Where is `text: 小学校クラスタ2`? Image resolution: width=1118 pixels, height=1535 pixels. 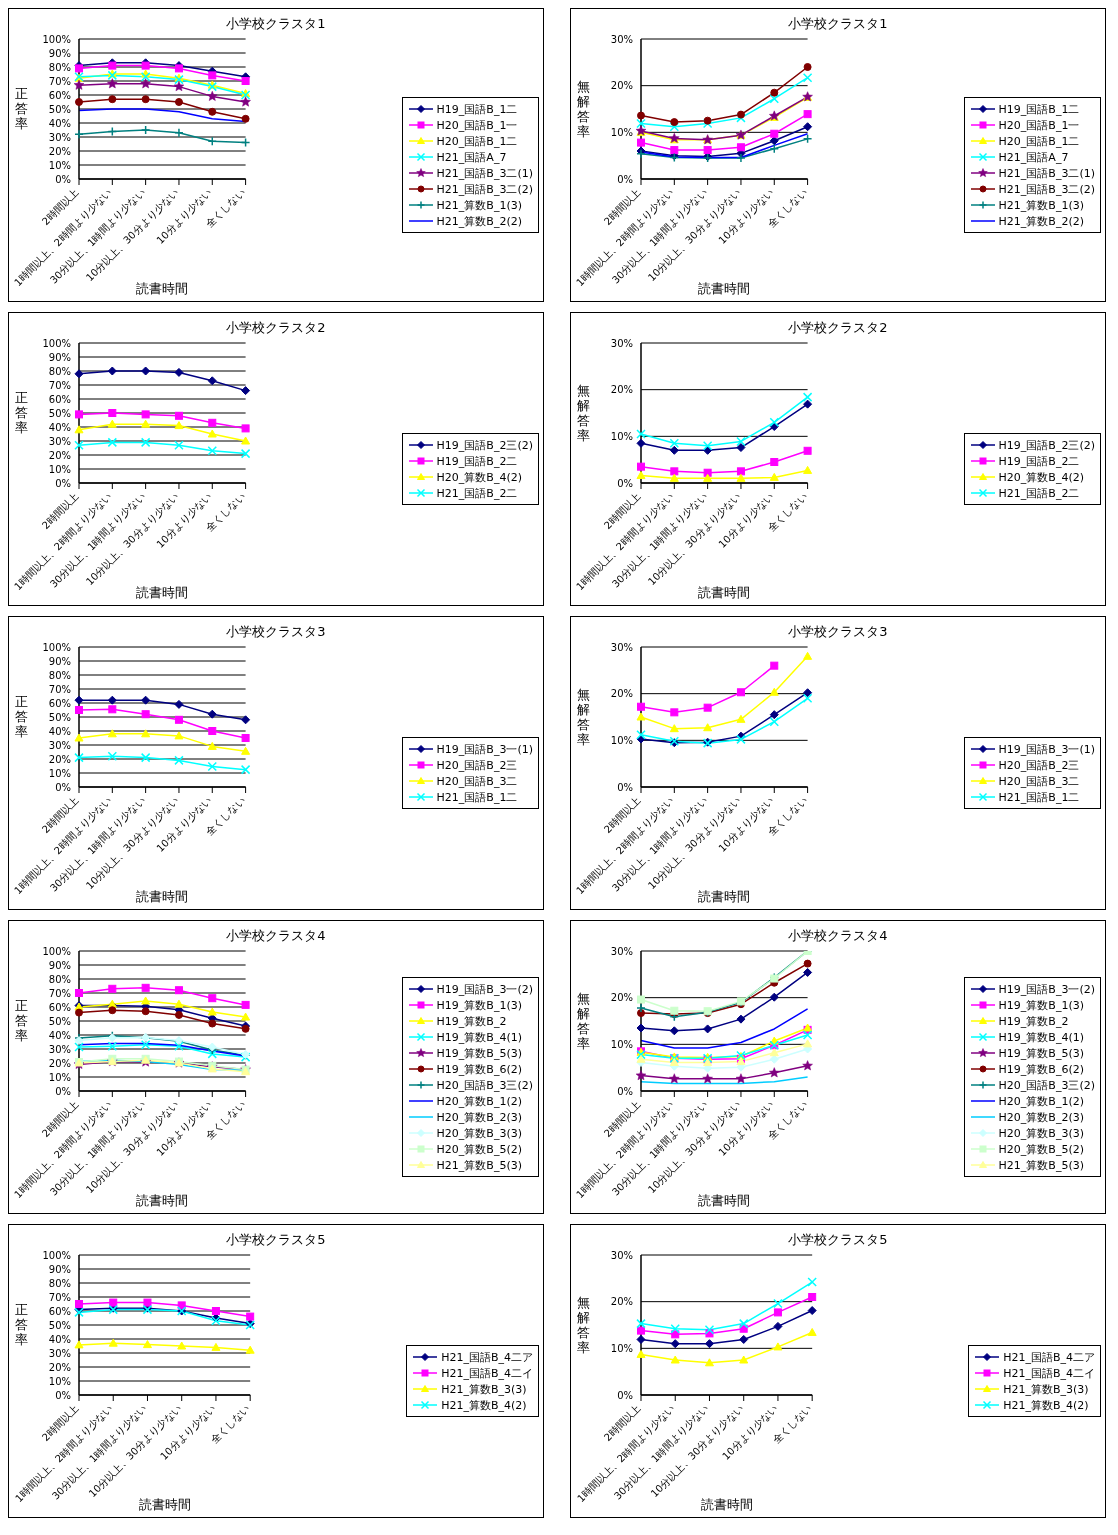 text: 小学校クラスタ2 is located at coordinates (838, 328).